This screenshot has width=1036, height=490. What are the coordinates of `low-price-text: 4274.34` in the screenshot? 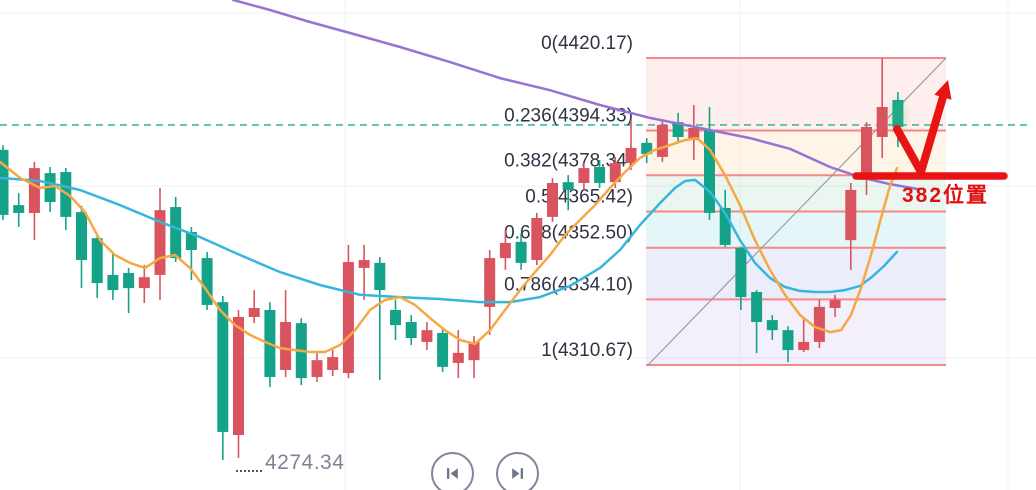 It's located at (305, 462).